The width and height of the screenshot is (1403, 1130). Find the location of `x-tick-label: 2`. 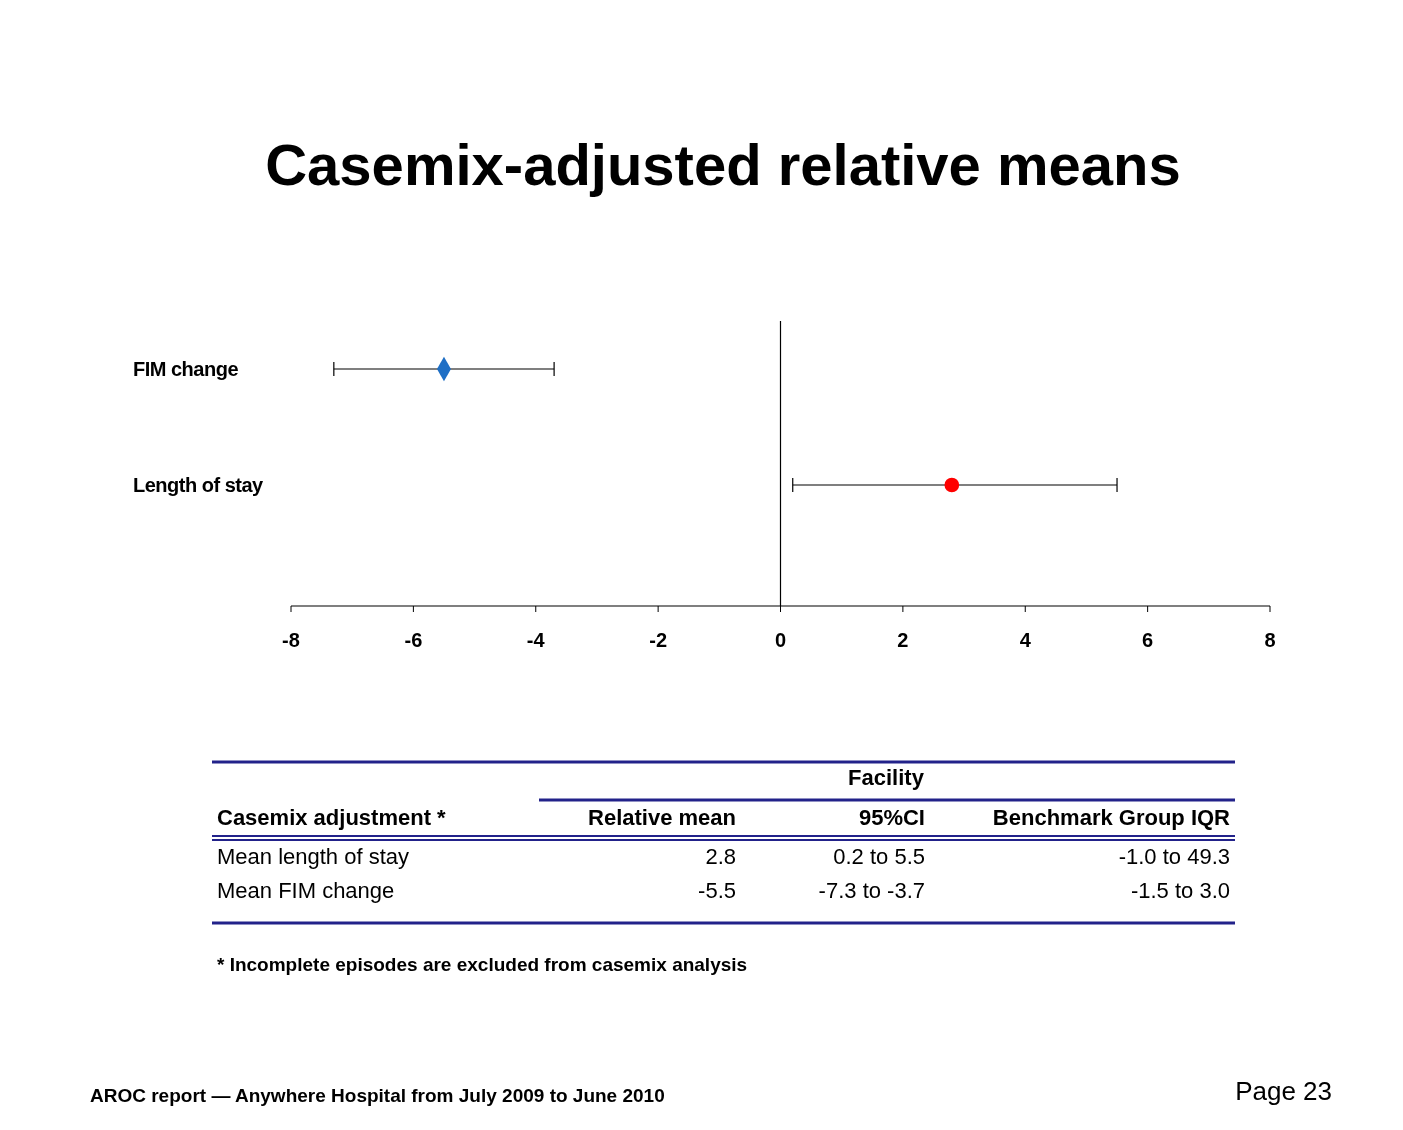

x-tick-label: 2 is located at coordinates (903, 640).